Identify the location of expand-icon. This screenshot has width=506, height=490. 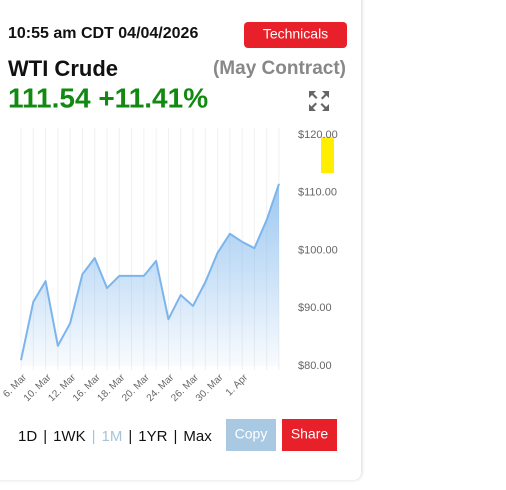
(319, 101).